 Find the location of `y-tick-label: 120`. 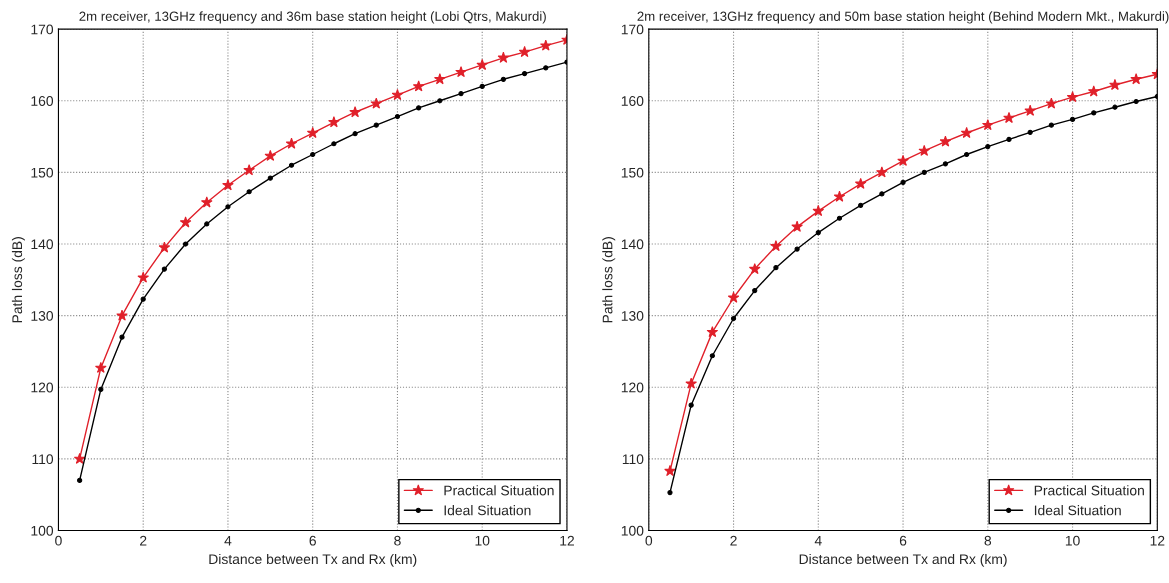

y-tick-label: 120 is located at coordinates (632, 387).